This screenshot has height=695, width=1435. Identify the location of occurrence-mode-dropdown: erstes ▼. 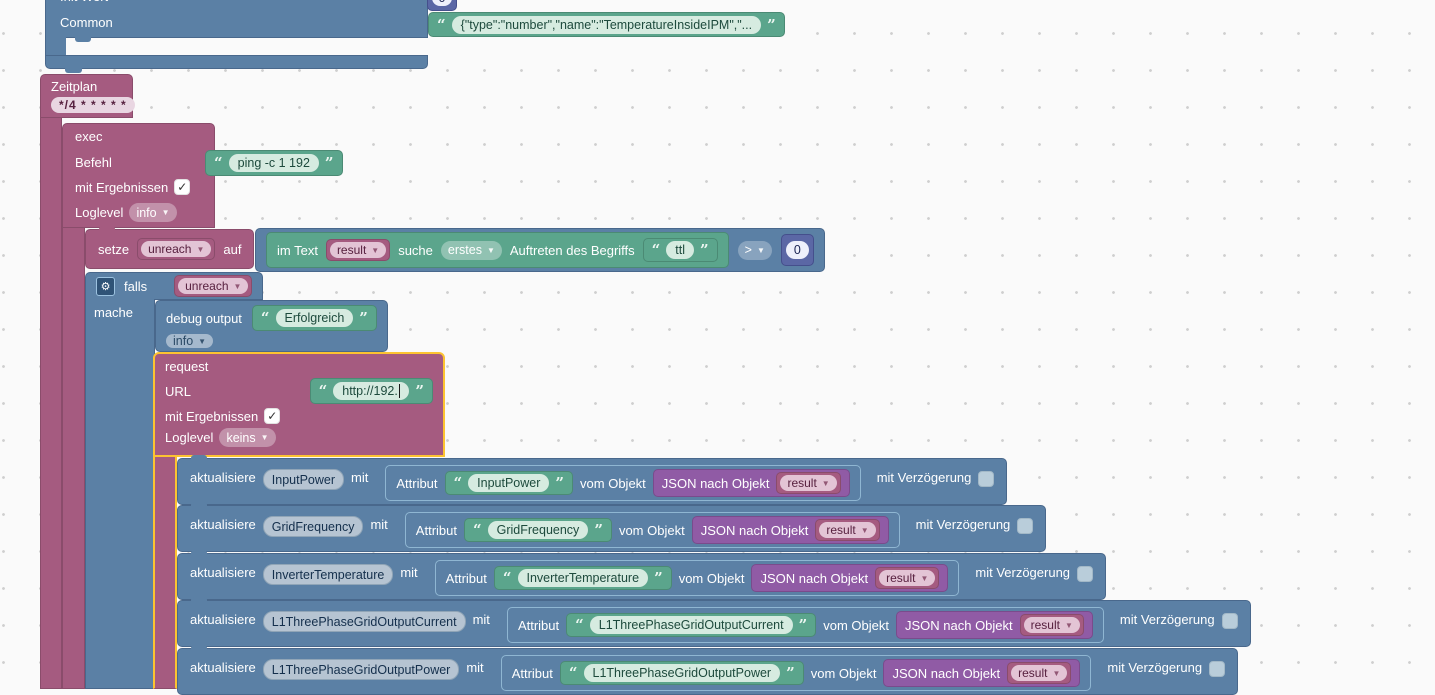
(471, 250).